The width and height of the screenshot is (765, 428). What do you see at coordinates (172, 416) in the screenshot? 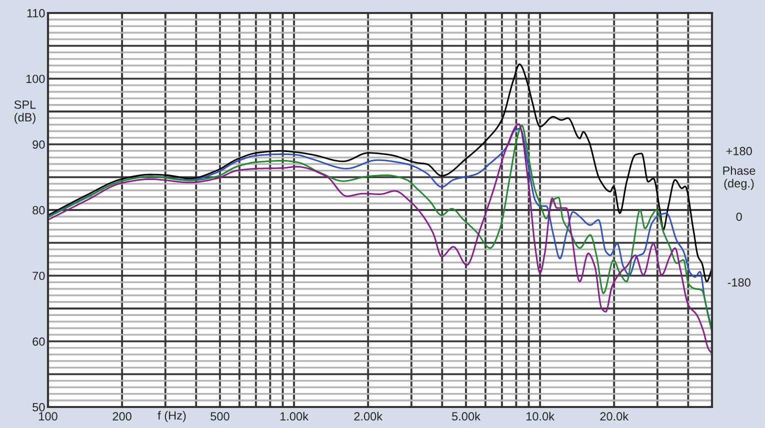
I see `x-axis-title: f (Hz)` at bounding box center [172, 416].